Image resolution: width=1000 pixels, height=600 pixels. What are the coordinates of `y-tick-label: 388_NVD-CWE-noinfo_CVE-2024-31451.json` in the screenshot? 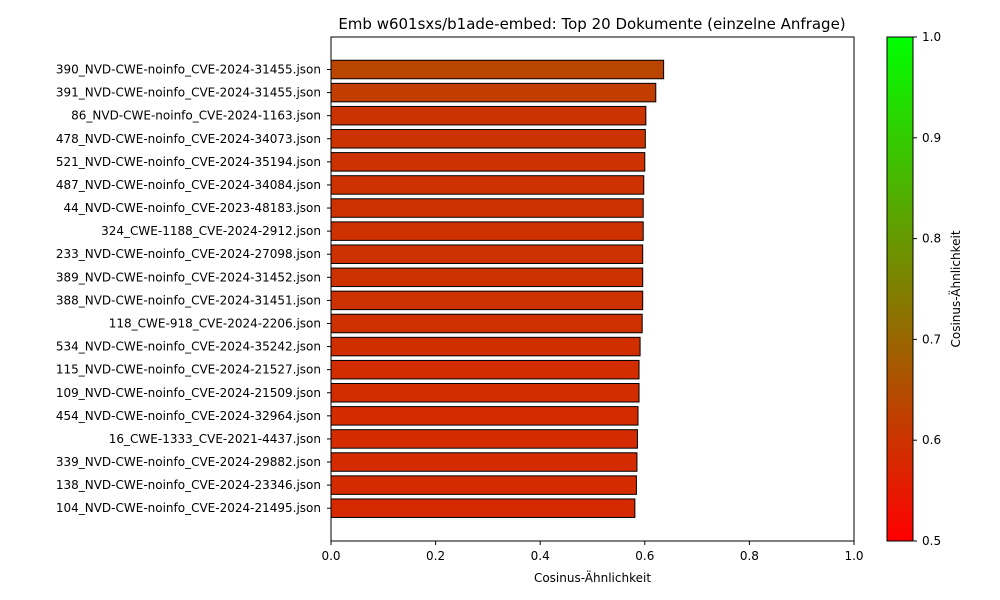 It's located at (188, 300).